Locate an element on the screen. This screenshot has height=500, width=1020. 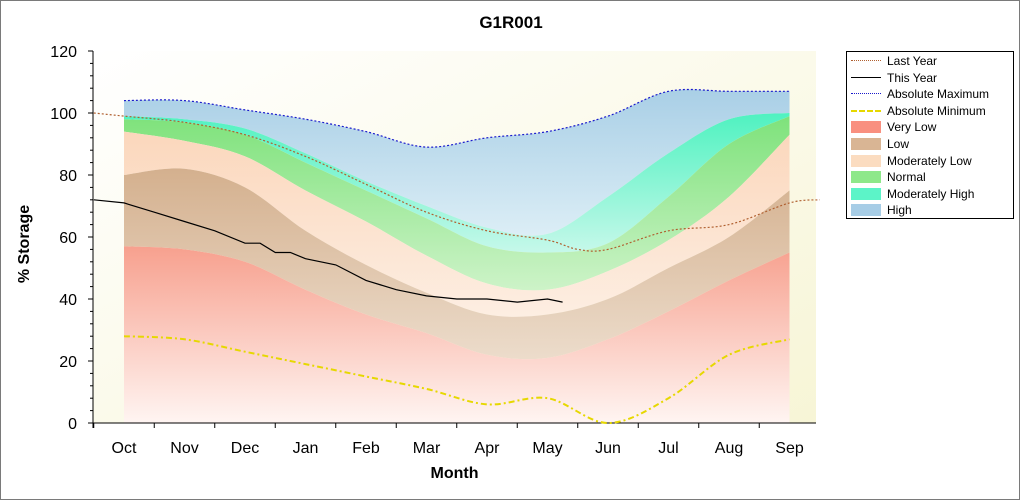
legend-label: Absolute Maximum is located at coordinates (938, 94).